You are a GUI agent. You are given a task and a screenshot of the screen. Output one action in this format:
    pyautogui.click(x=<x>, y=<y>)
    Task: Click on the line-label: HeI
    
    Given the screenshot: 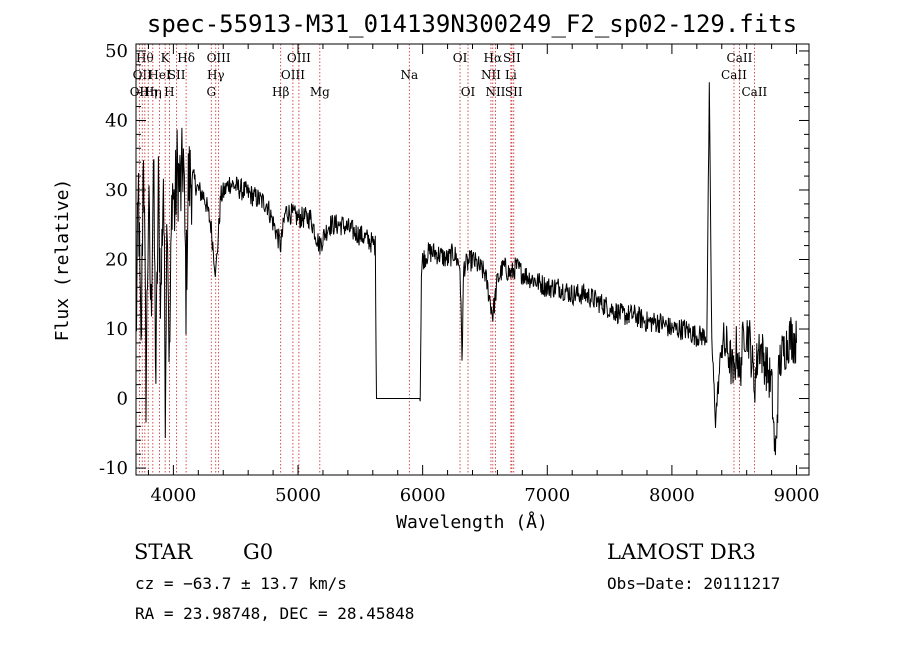 What is the action you would take?
    pyautogui.click(x=159, y=75)
    